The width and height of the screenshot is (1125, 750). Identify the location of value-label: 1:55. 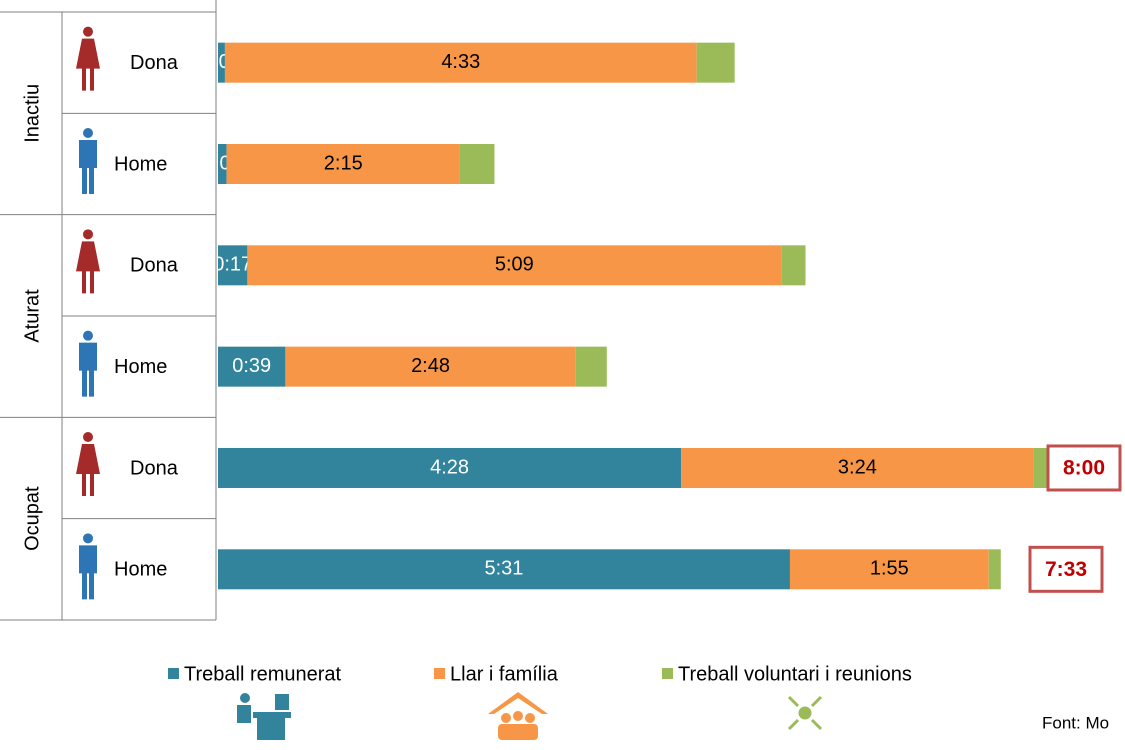
(889, 569).